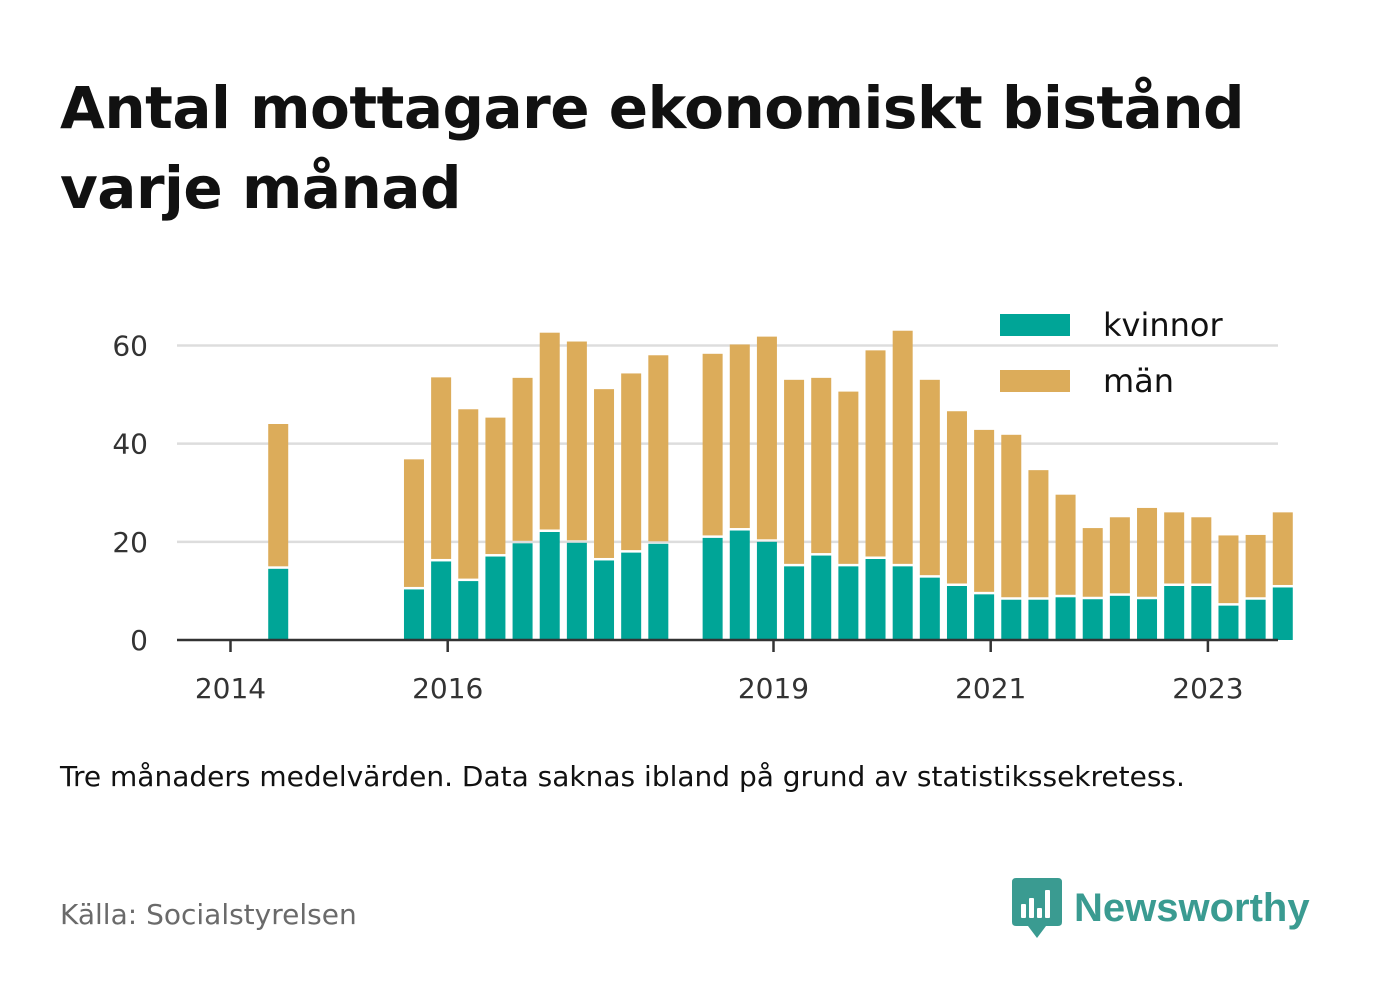  Describe the element at coordinates (130, 345) in the screenshot. I see `y-tick-label: 60` at that location.